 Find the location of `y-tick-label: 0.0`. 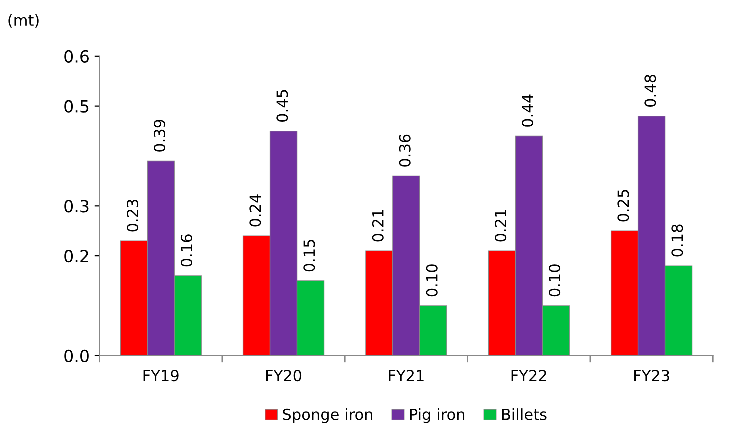

y-tick-label: 0.0 is located at coordinates (76, 356).